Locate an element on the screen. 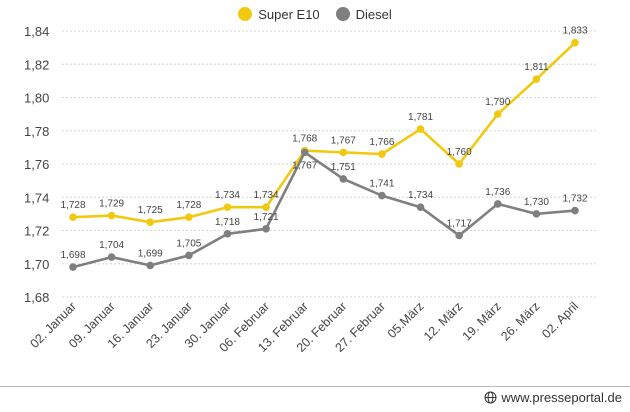 The width and height of the screenshot is (630, 412). footer-divider is located at coordinates (315, 386).